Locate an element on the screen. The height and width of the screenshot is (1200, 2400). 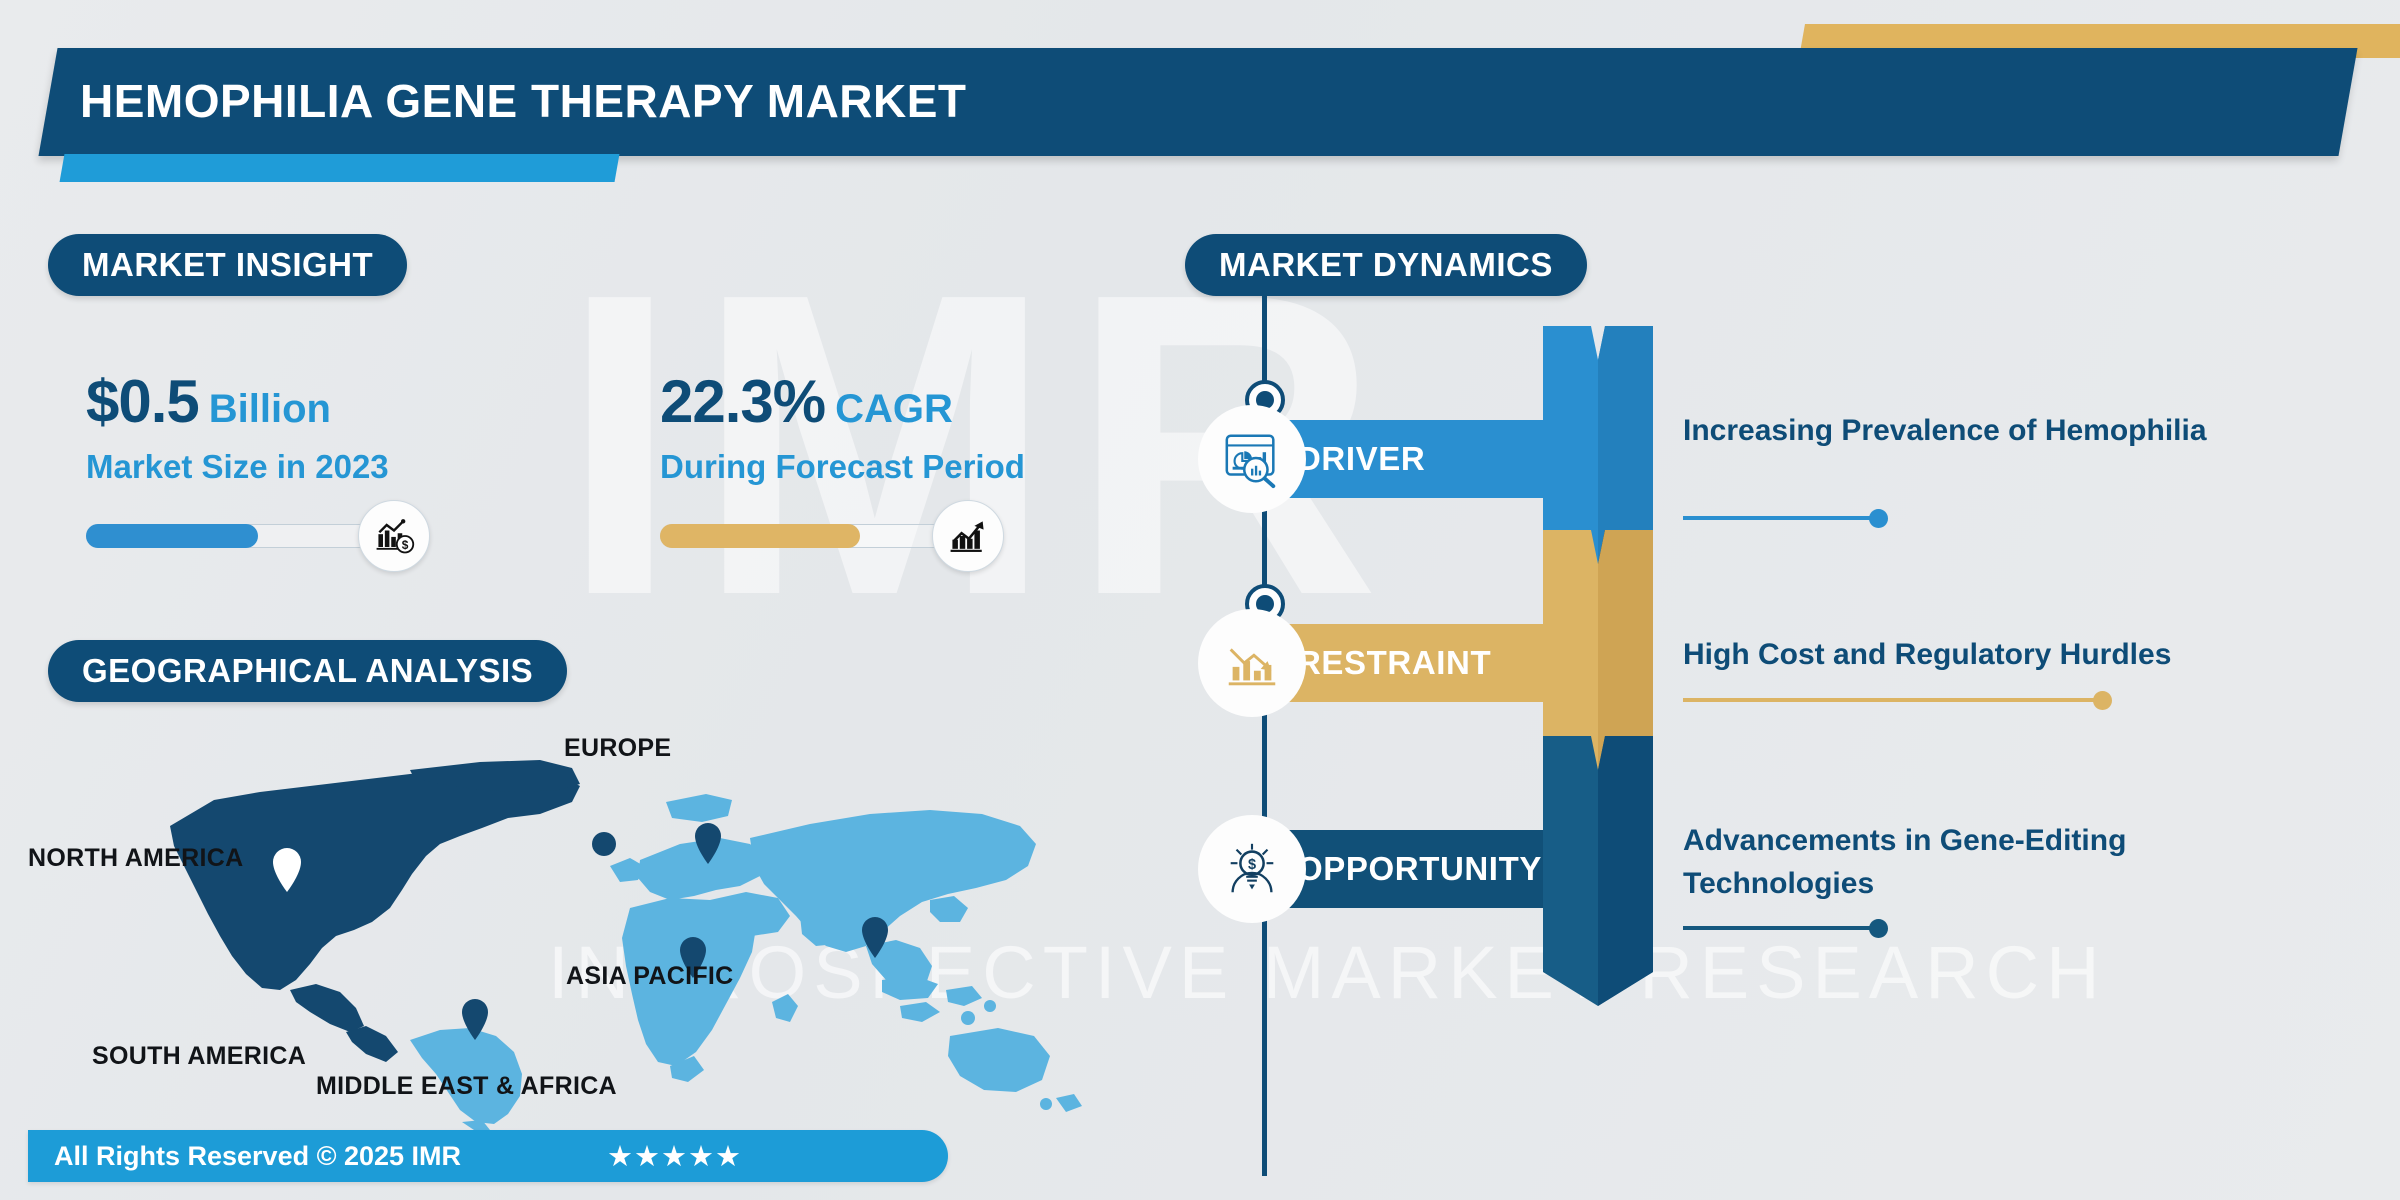
kpi-unit: Billion is located at coordinates (269, 409).